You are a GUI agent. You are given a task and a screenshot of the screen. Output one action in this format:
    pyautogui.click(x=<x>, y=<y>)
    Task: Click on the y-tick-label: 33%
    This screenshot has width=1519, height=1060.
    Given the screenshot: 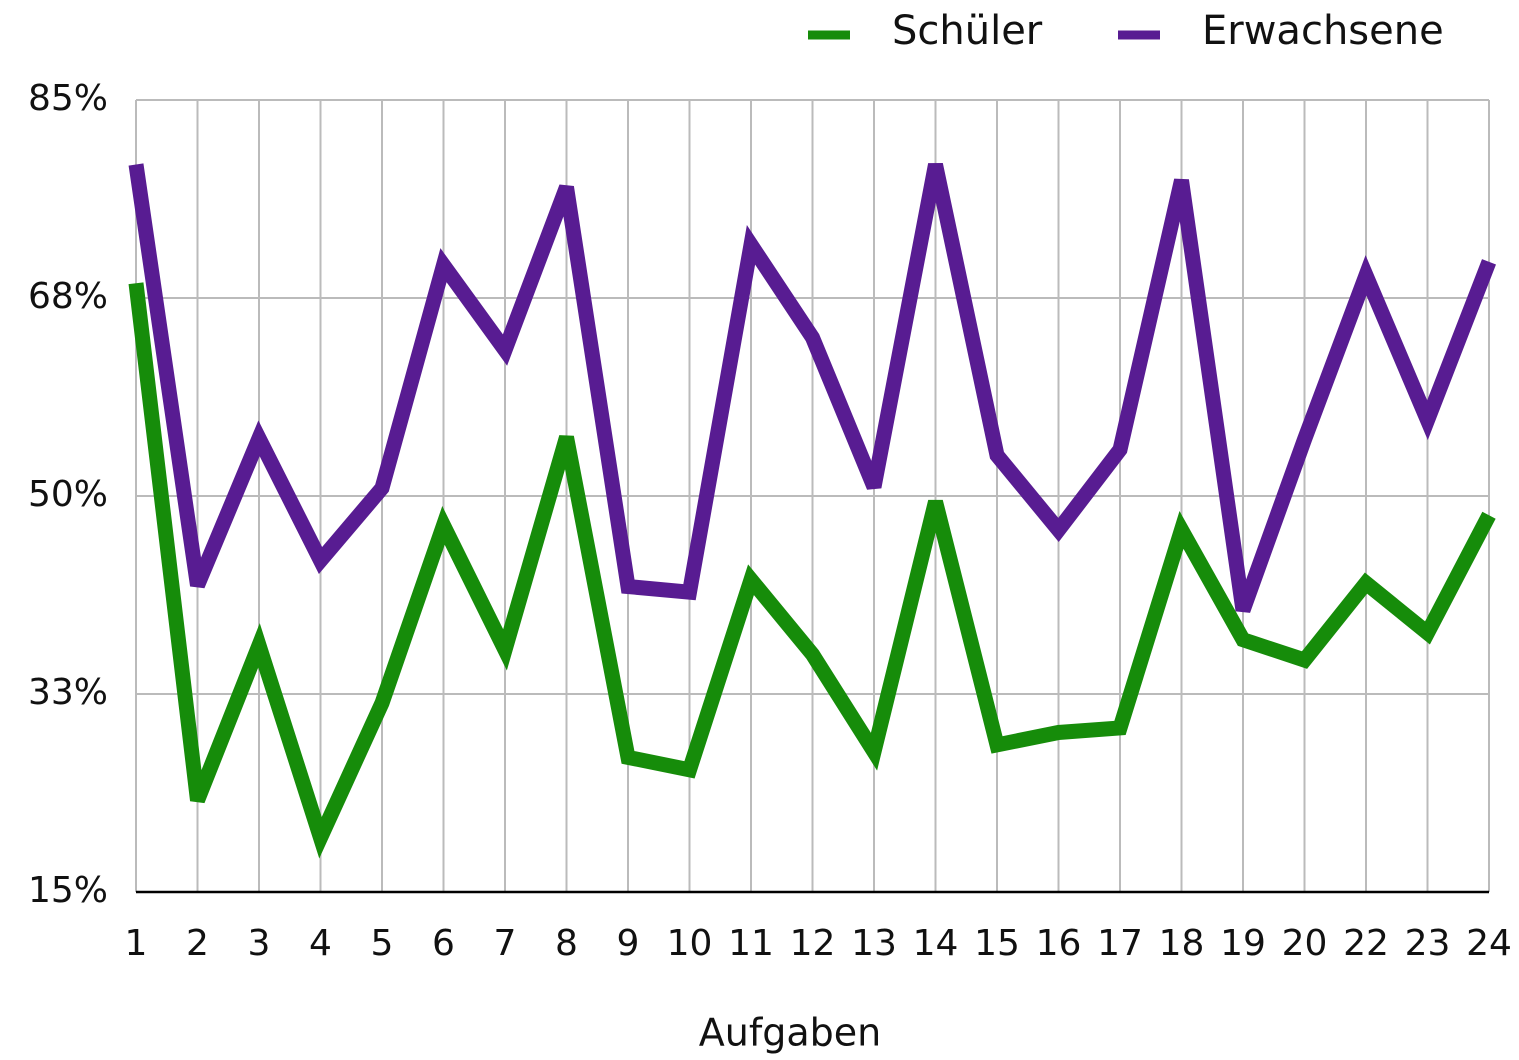 What is the action you would take?
    pyautogui.click(x=68, y=692)
    